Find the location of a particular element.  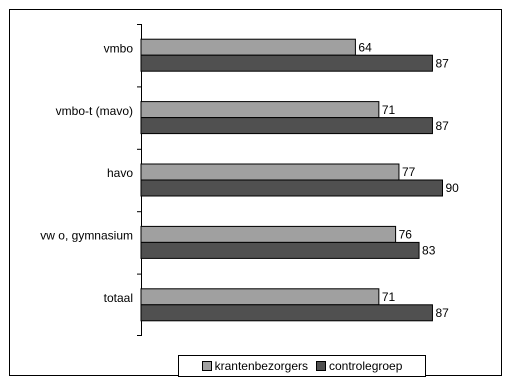

data-label-controlegroep-4: 87 is located at coordinates (442, 313).